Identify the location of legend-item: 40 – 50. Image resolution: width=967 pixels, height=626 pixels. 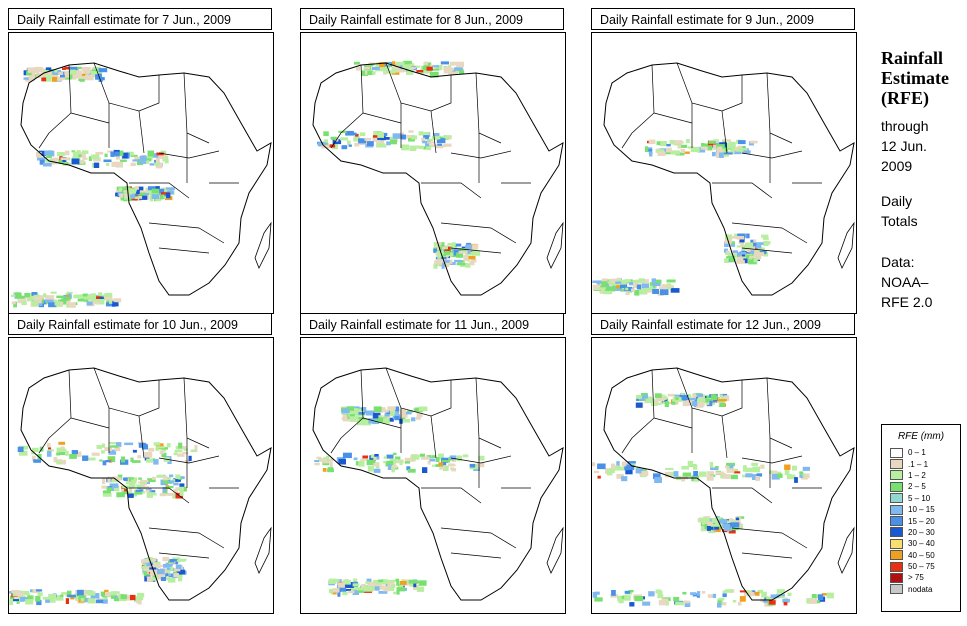
(921, 555).